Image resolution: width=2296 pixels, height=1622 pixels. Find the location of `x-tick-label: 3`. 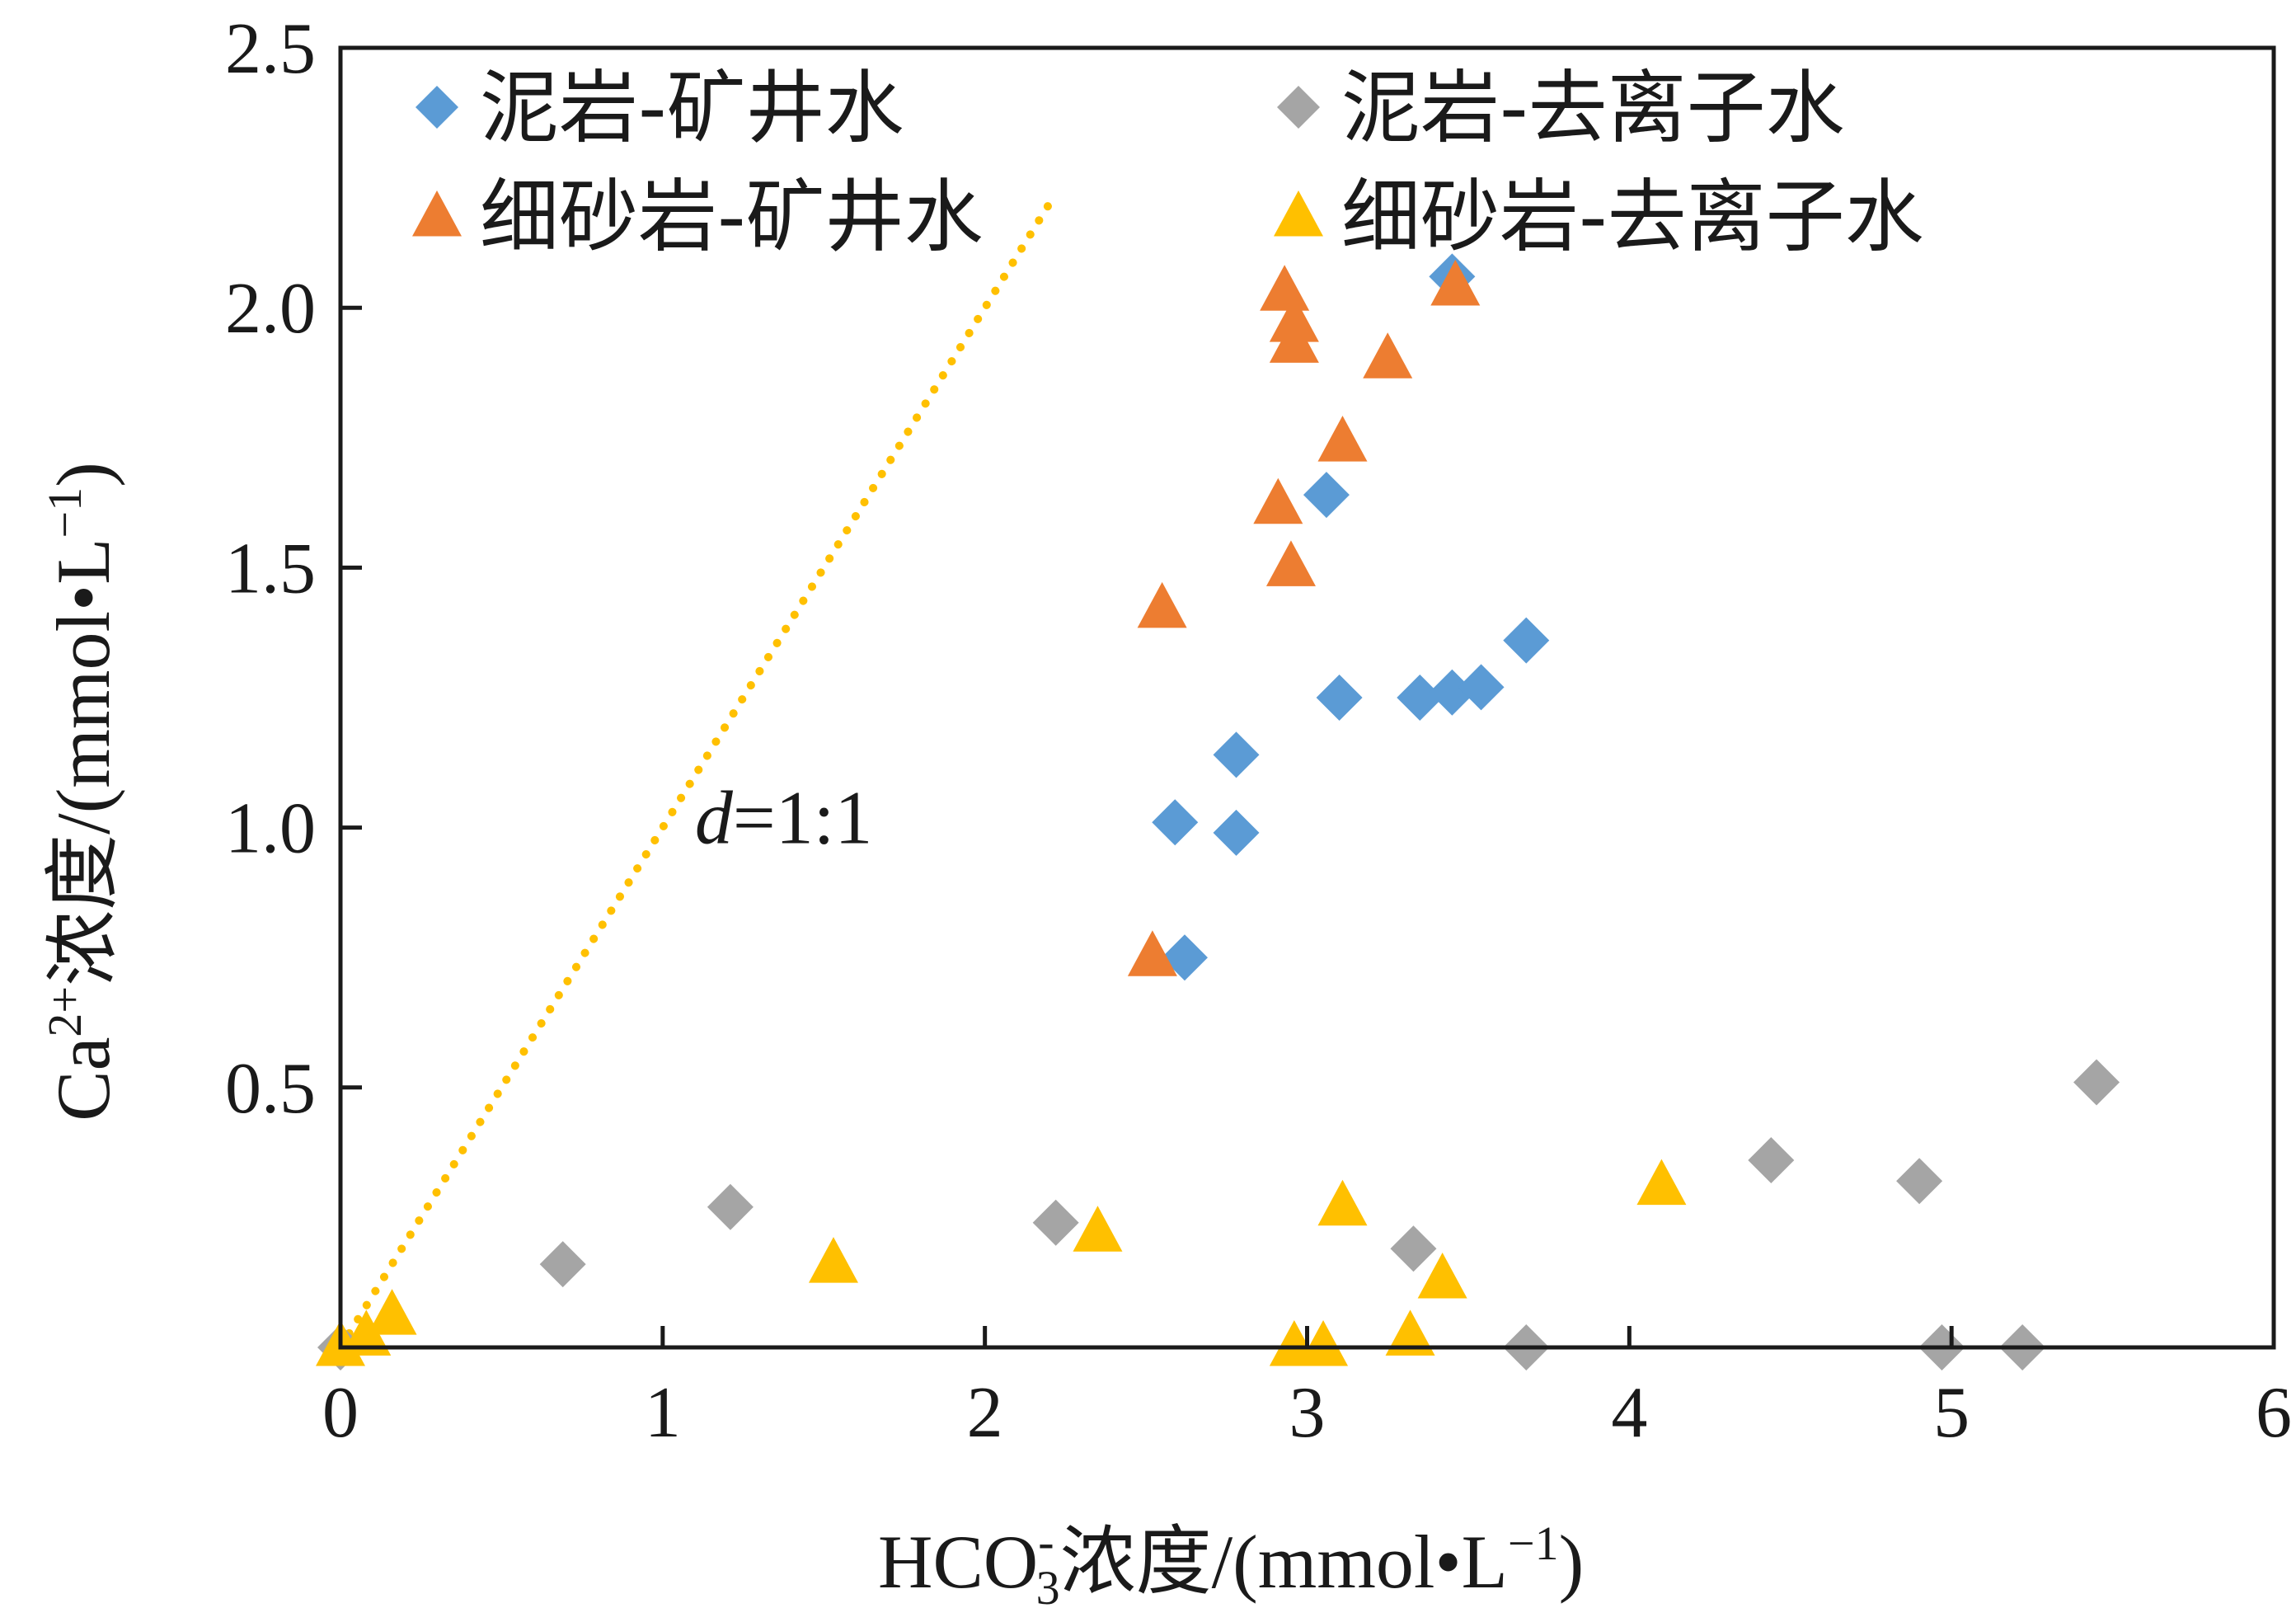

x-tick-label: 3 is located at coordinates (1307, 1413).